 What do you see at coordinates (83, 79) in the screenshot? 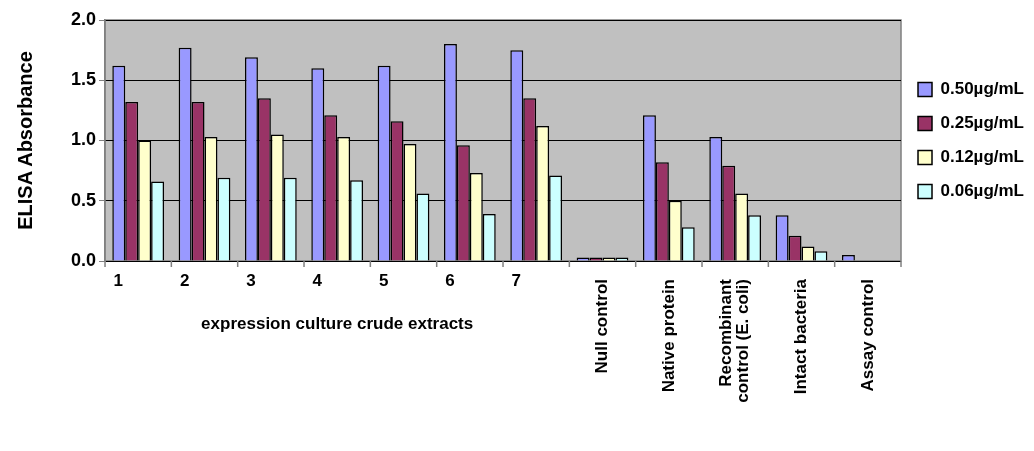
I see `y-tick-label: 1.5` at bounding box center [83, 79].